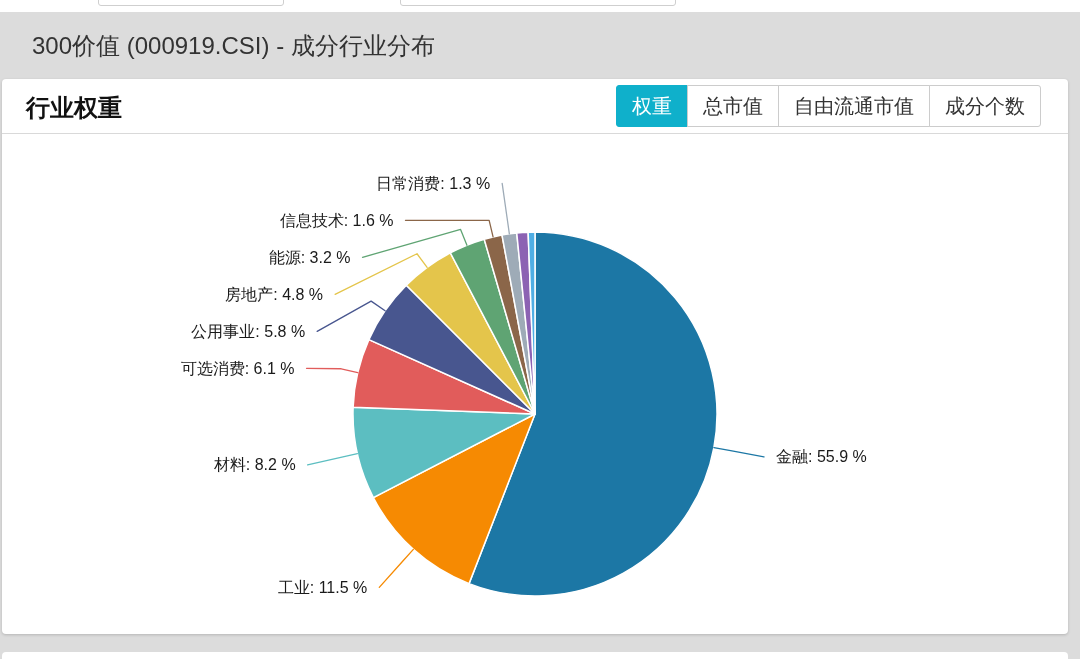 Image resolution: width=1080 pixels, height=659 pixels. What do you see at coordinates (237, 368) in the screenshot?
I see `slice-label: 可选消费: 6.1 %` at bounding box center [237, 368].